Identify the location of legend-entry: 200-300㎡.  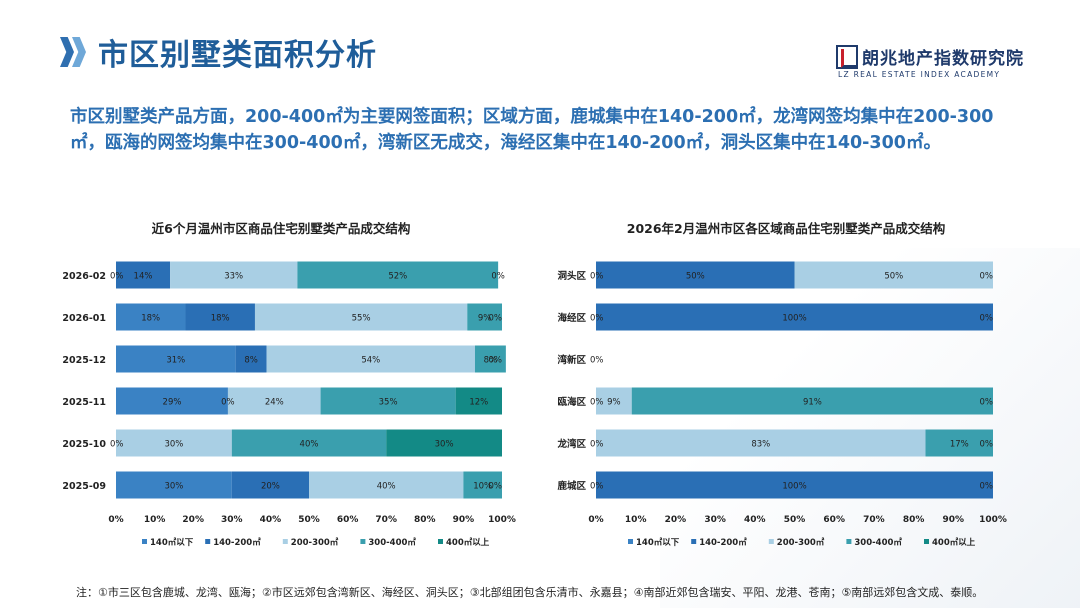
(315, 542).